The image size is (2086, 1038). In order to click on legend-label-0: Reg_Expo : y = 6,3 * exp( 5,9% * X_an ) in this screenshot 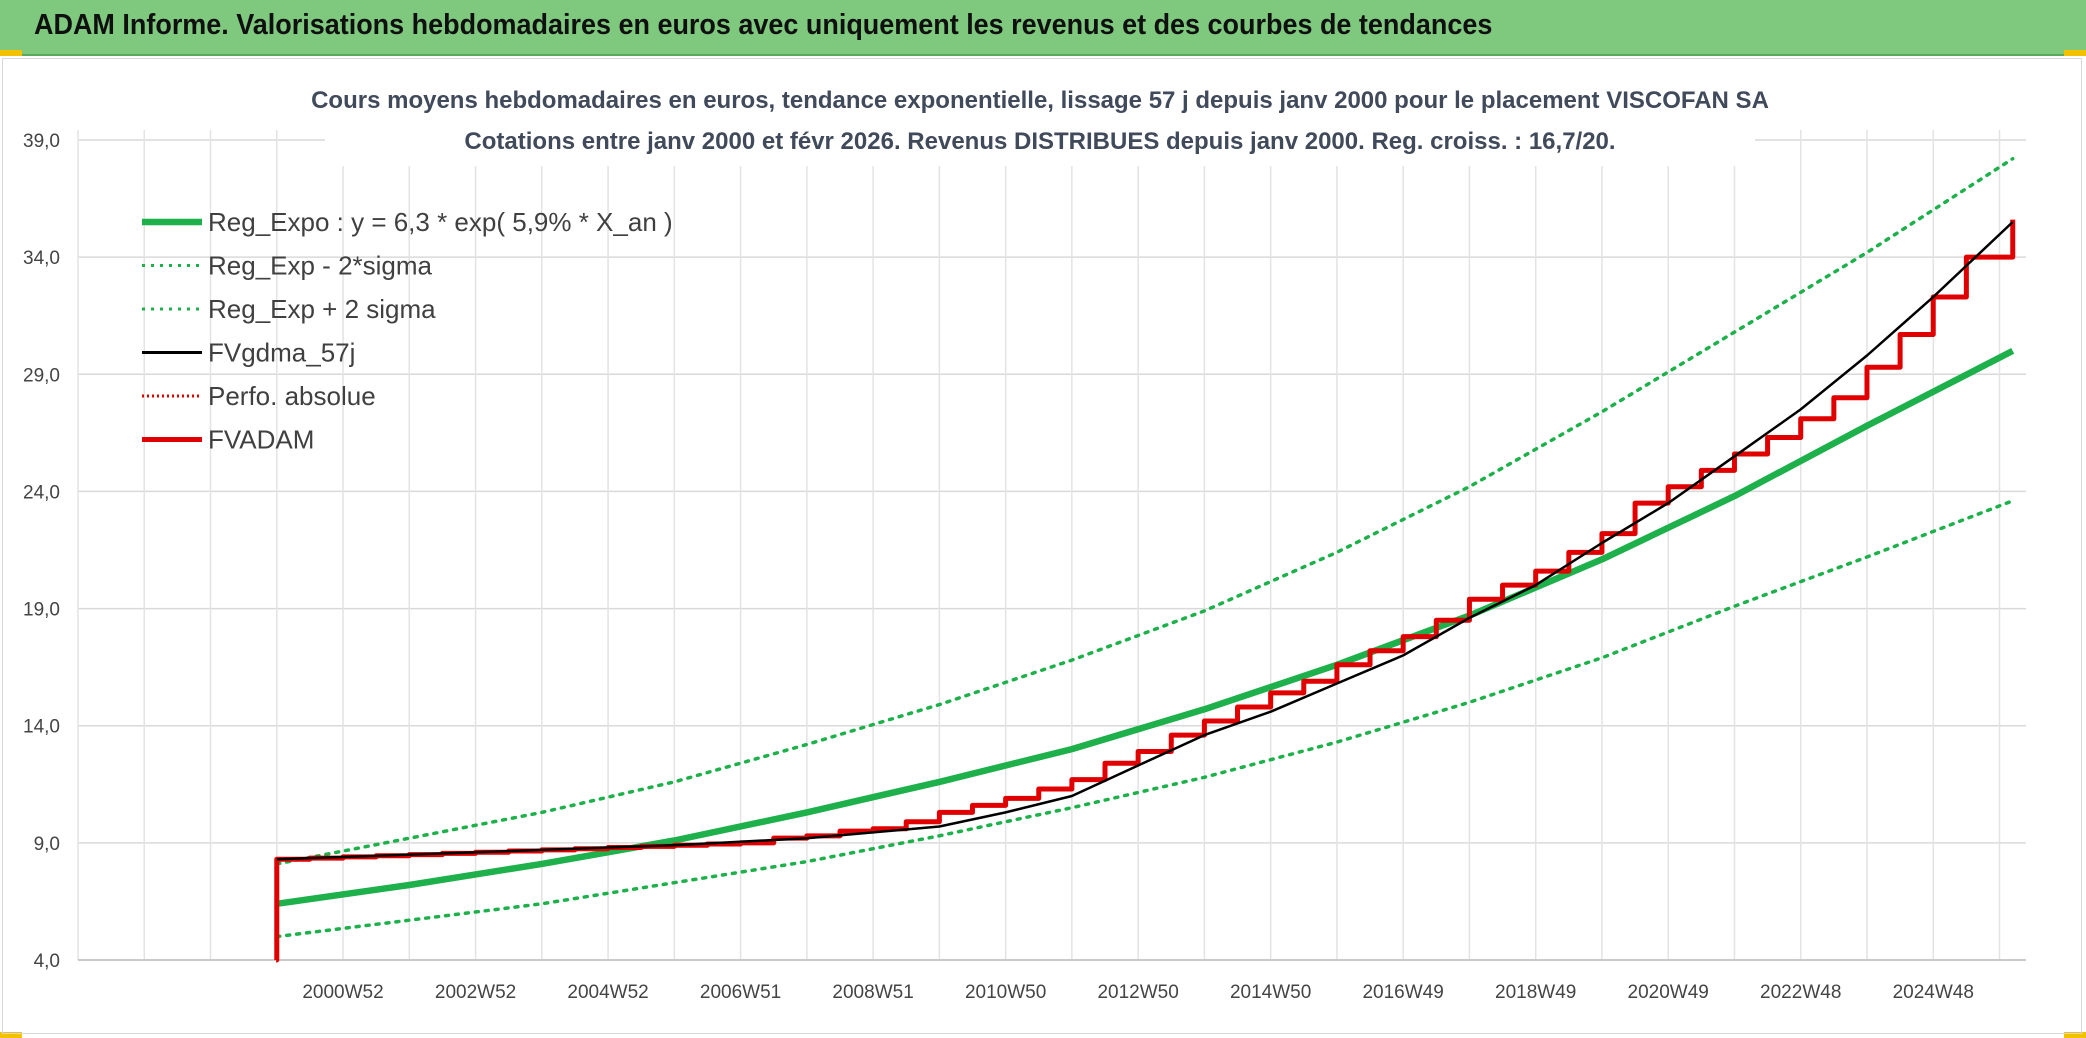, I will do `click(440, 222)`.